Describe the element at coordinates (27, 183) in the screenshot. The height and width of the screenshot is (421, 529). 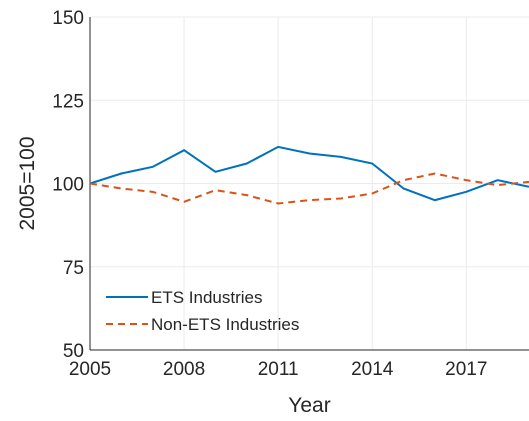
I see `y-axis-label: 2005=100` at that location.